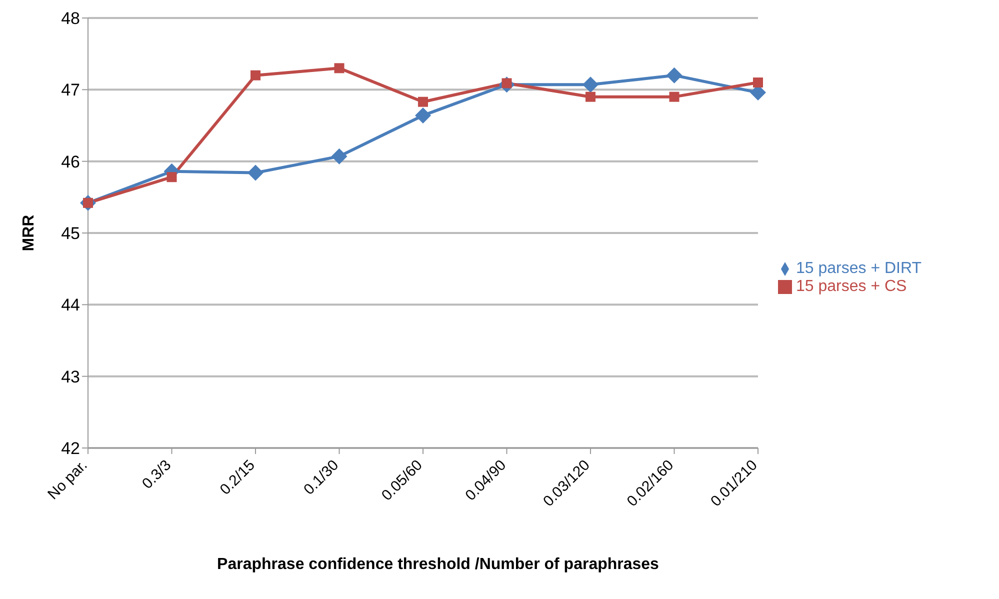 Image resolution: width=999 pixels, height=599 pixels. I want to click on y-axis-title: MRR, so click(29, 233).